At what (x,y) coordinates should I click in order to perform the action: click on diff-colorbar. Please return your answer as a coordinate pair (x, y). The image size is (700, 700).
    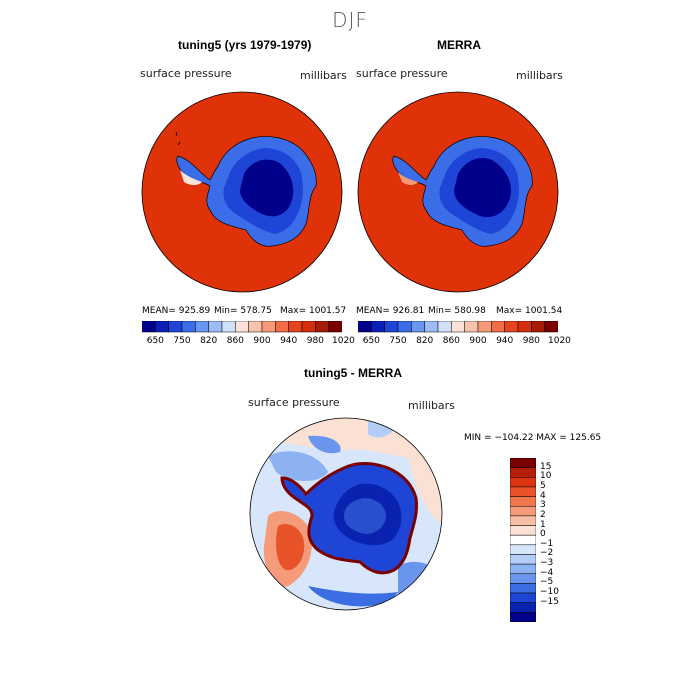
    Looking at the image, I should click on (523, 540).